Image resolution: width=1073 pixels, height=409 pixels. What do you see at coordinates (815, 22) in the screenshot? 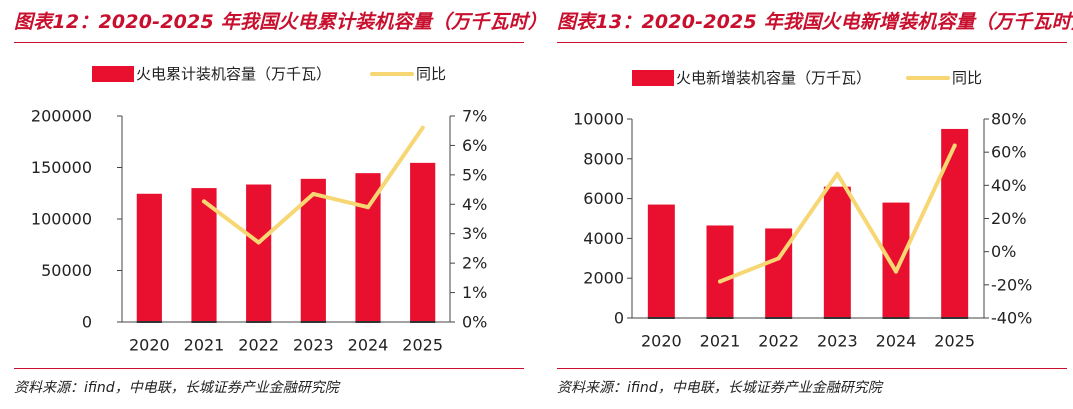
I see `chart-title: 图表13：2020-2025 年我国火电新增装机容量（万千瓦时）` at bounding box center [815, 22].